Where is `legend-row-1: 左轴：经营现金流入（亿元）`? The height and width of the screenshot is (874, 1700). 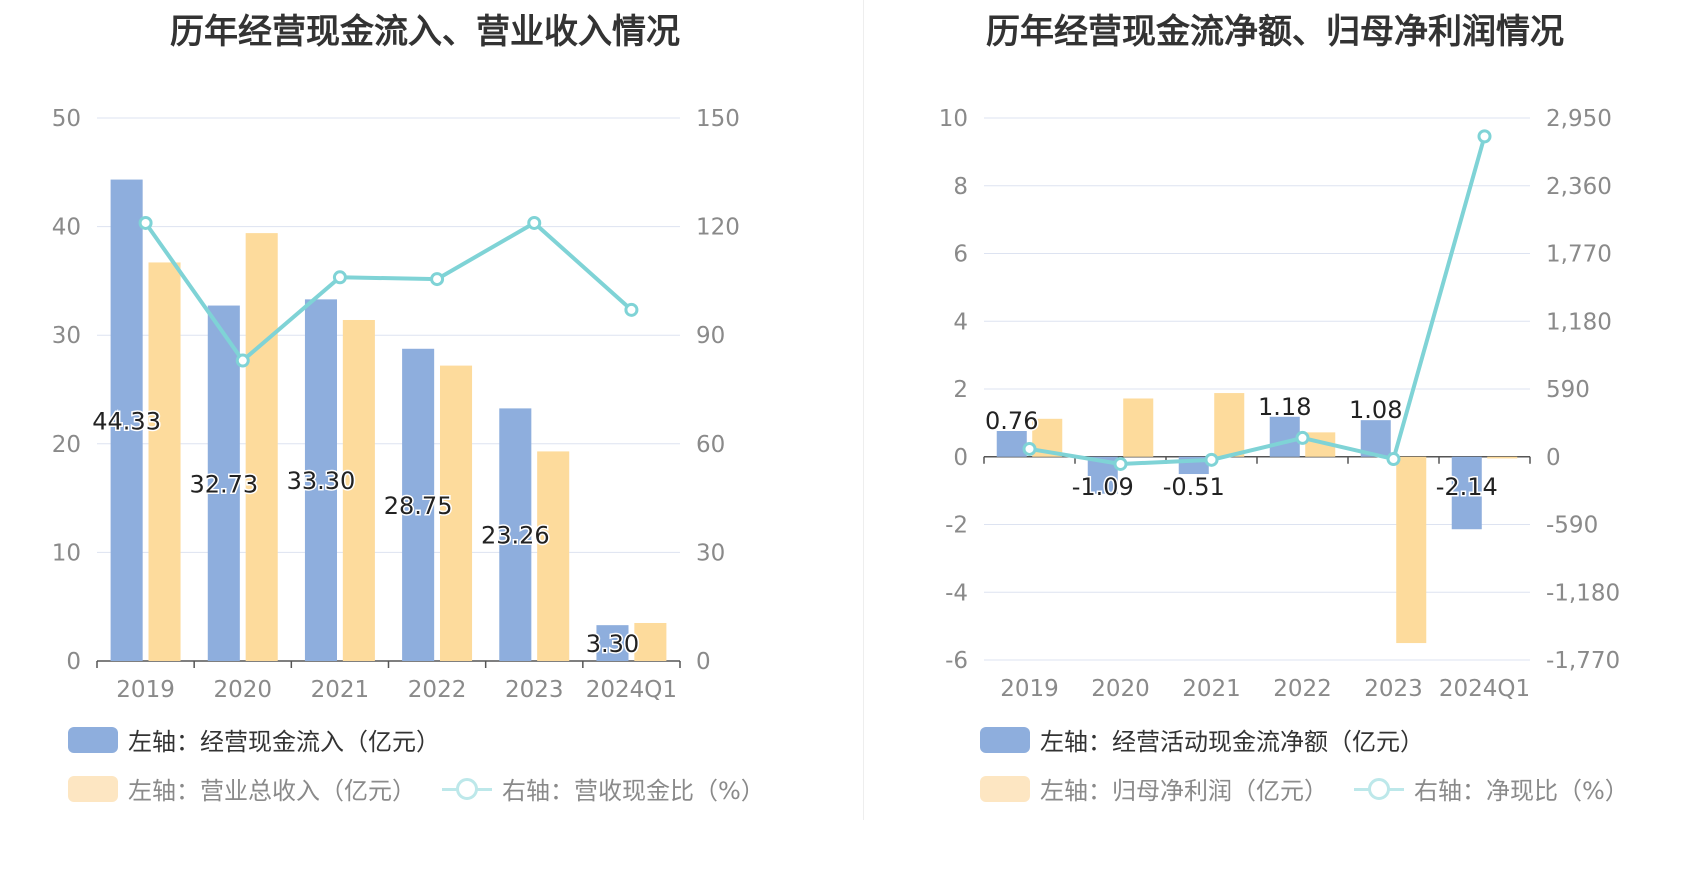 legend-row-1: 左轴：经营现金流入（亿元） is located at coordinates (267, 739).